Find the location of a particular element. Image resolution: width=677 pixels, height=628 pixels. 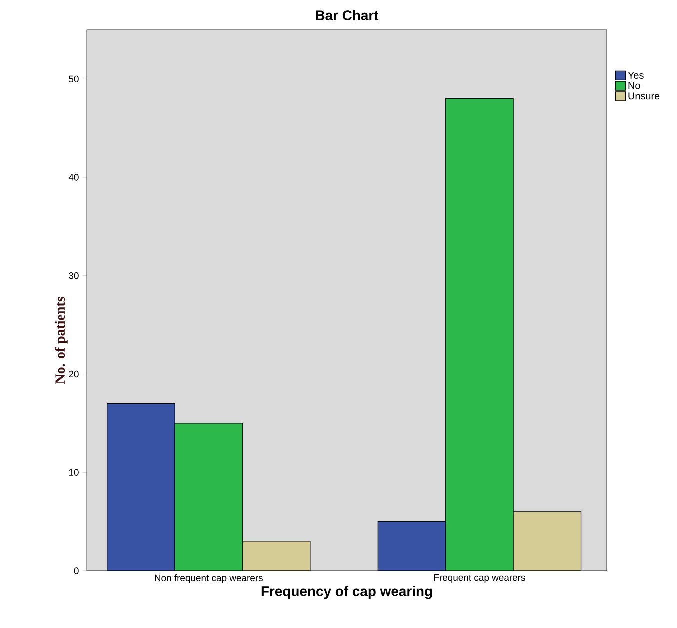

legend-label: Yes is located at coordinates (636, 75).